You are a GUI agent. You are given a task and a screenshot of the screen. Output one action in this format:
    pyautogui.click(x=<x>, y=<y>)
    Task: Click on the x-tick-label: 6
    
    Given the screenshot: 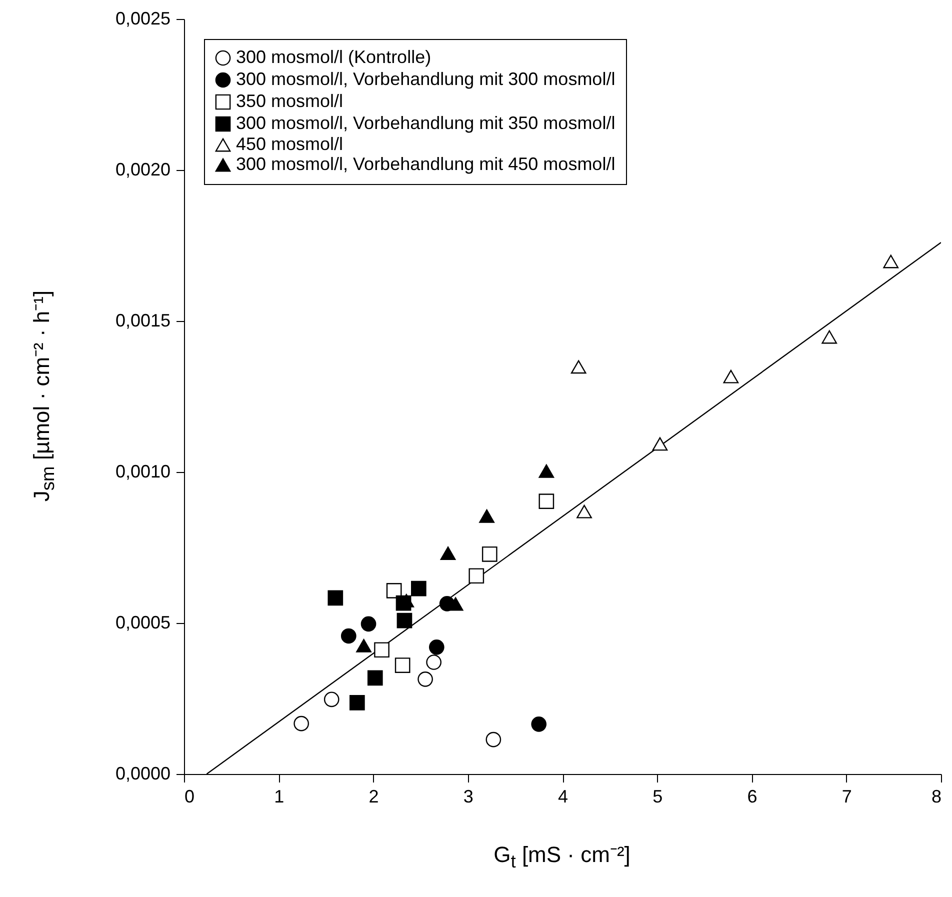 What is the action you would take?
    pyautogui.click(x=752, y=796)
    